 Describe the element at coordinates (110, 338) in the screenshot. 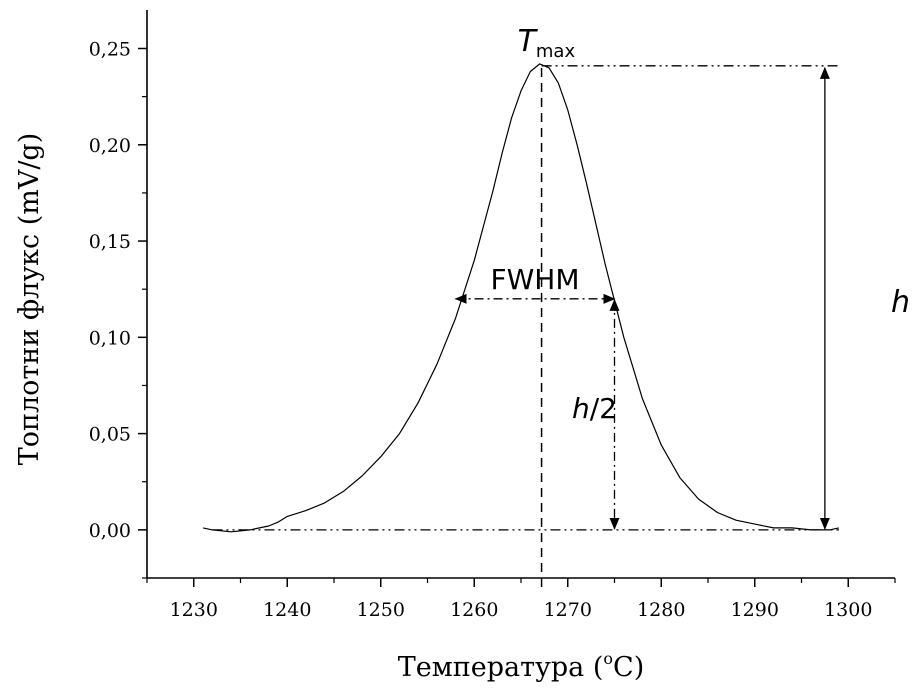

I see `y-tick-label: 0,10` at that location.